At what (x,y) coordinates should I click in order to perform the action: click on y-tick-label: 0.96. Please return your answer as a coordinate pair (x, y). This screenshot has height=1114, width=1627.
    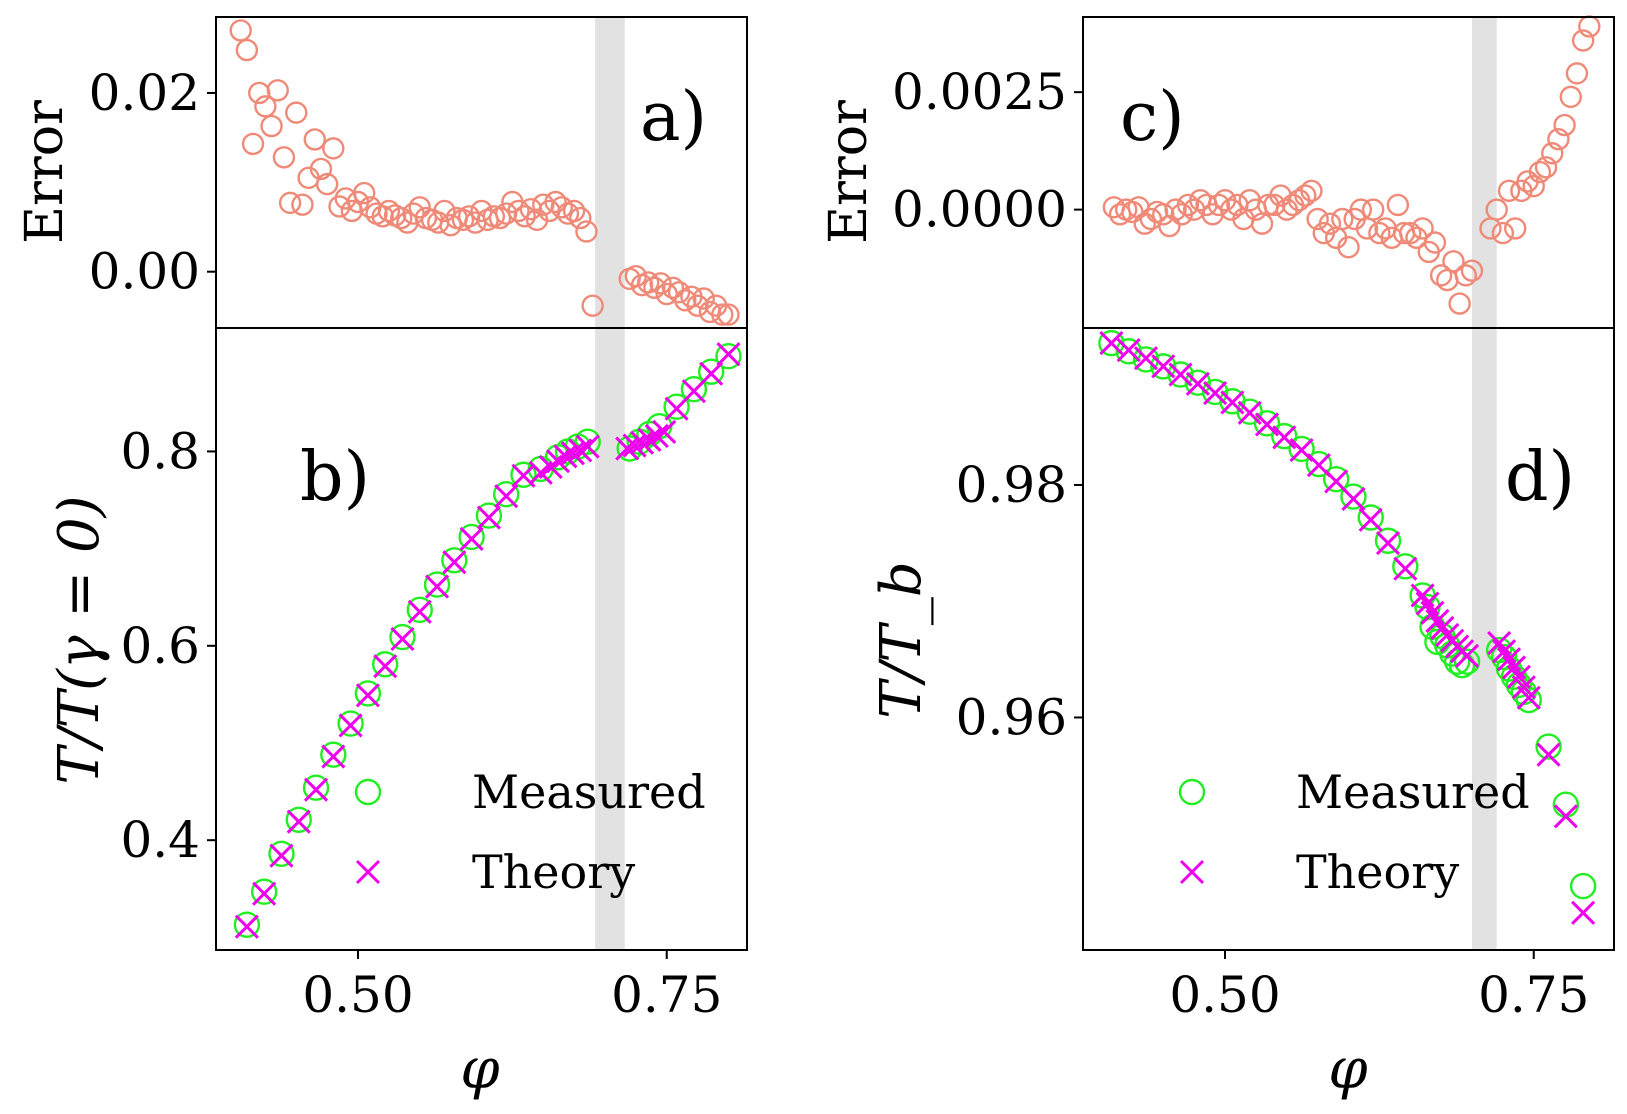
    Looking at the image, I should click on (1011, 717).